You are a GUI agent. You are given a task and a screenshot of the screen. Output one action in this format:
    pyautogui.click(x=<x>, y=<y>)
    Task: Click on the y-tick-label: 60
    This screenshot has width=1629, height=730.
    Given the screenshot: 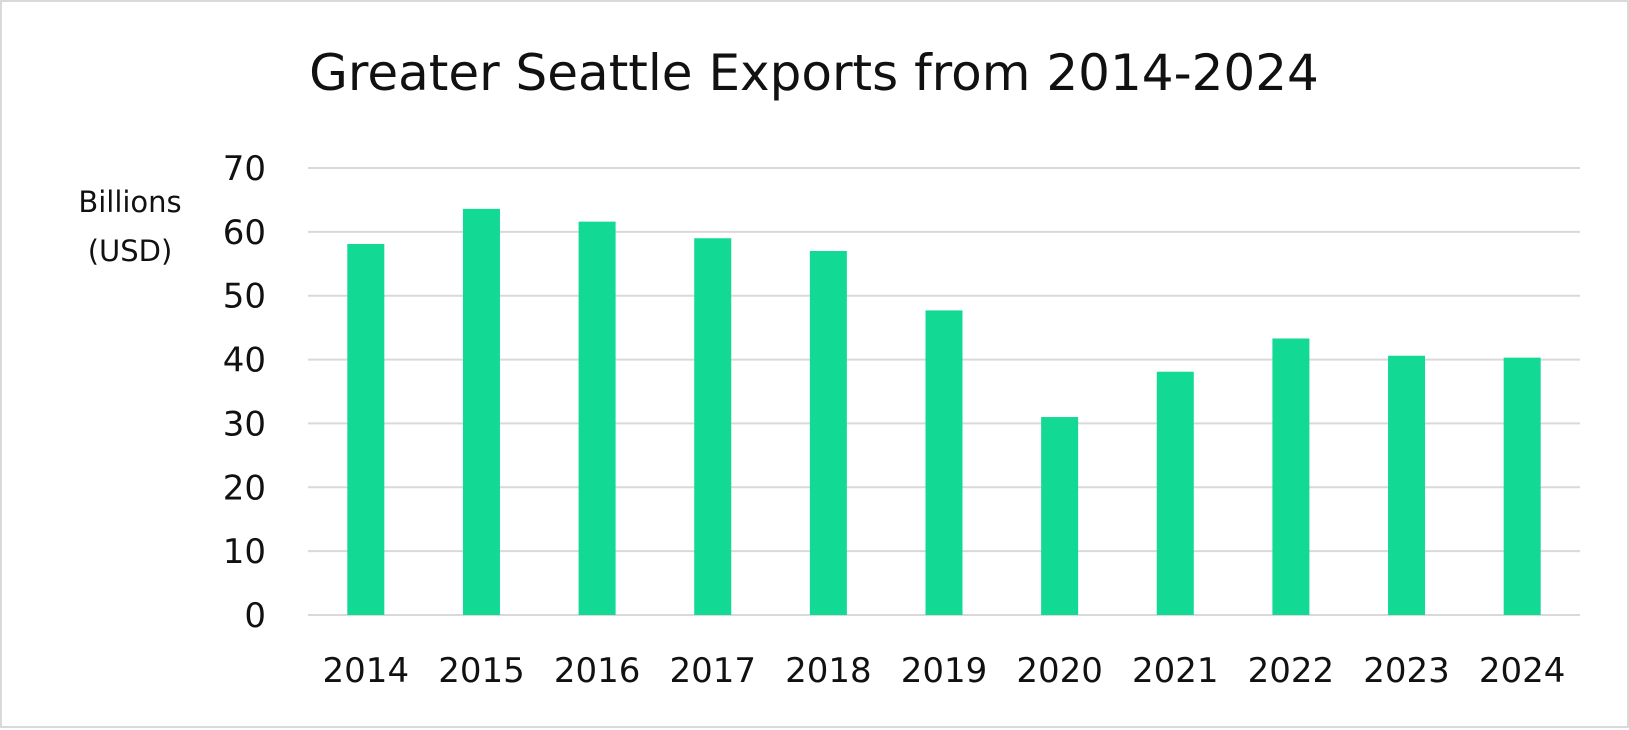 What is the action you would take?
    pyautogui.click(x=244, y=233)
    